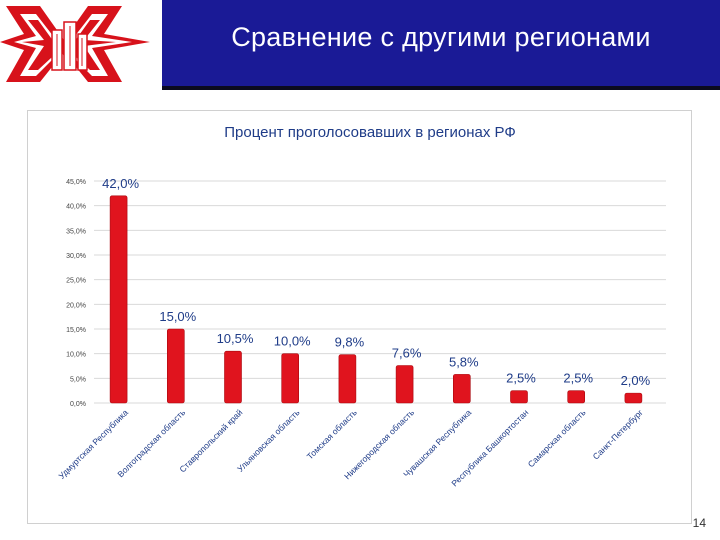  I want to click on y-tick-label: 0,0%, so click(78, 404).